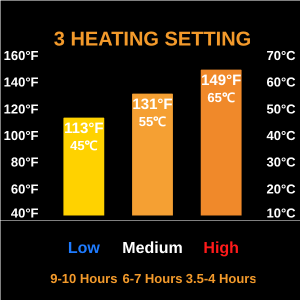  I want to click on x-tick-label: Medium, so click(152, 248).